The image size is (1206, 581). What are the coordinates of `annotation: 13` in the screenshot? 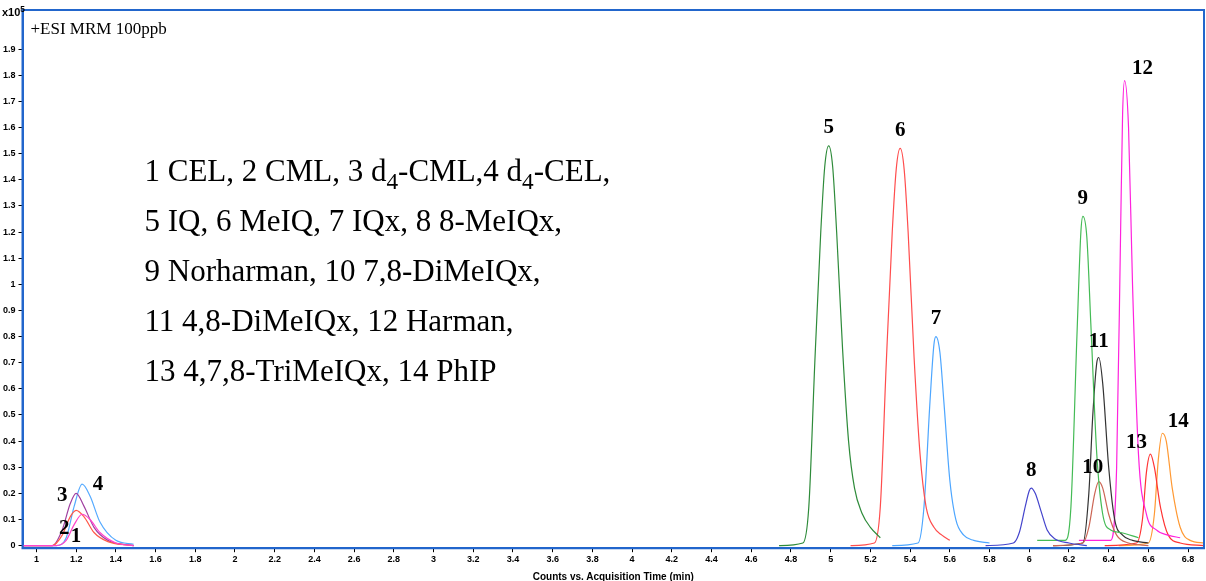 It's located at (1136, 440).